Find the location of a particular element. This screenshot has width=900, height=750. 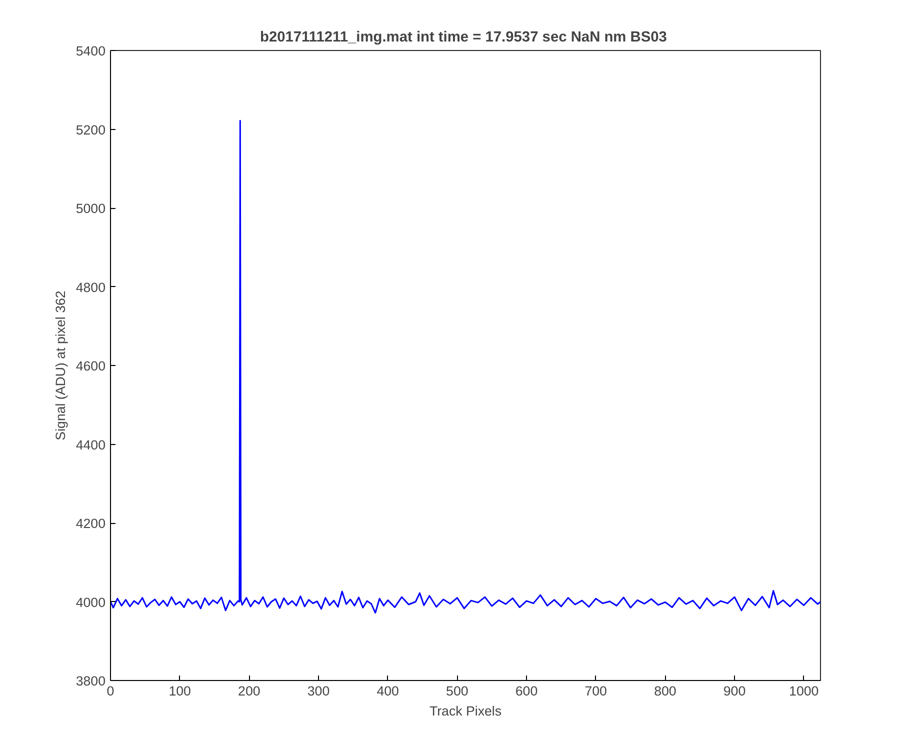

x-tick-label: 0 is located at coordinates (110, 691).